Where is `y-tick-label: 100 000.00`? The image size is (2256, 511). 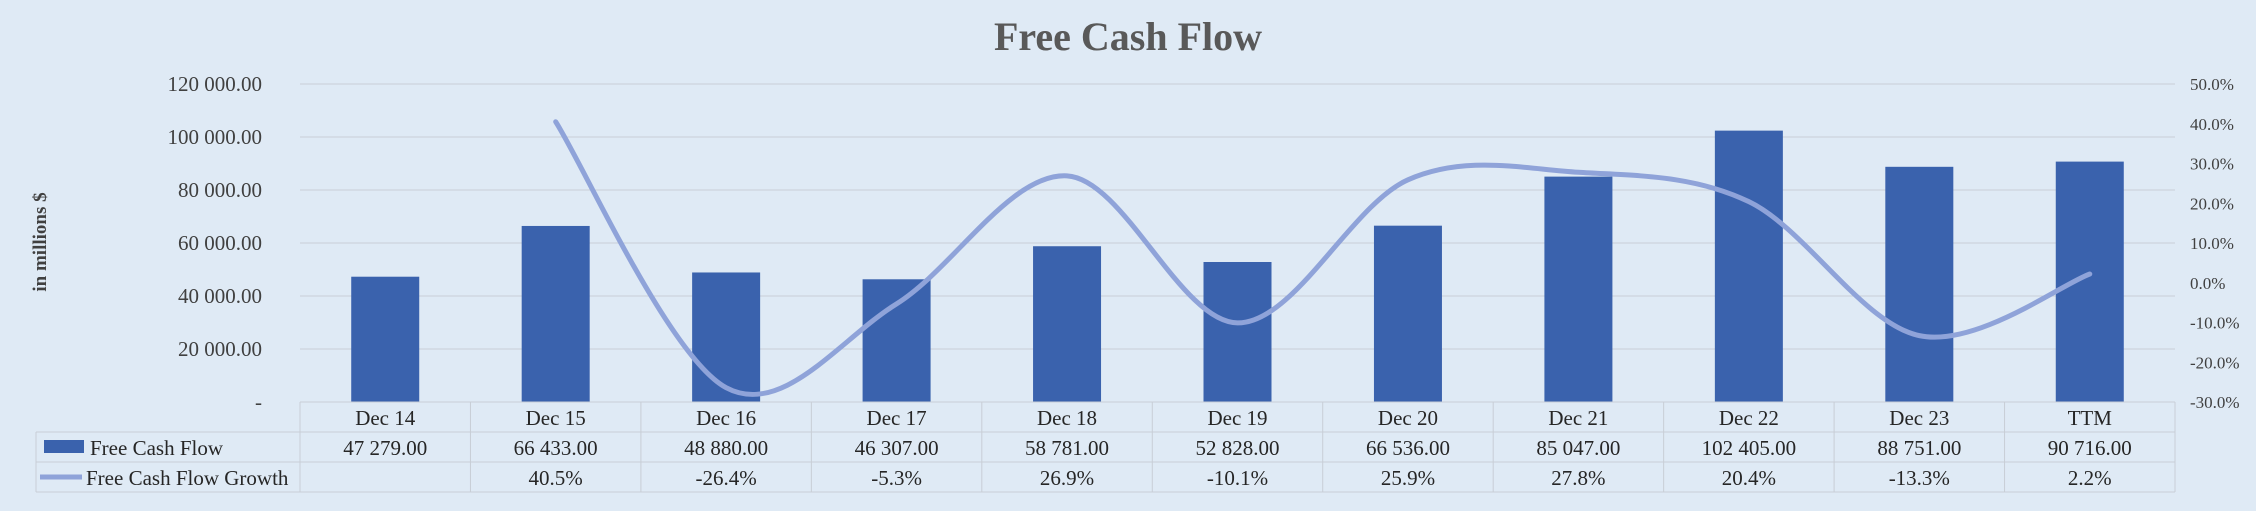
y-tick-label: 100 000.00 is located at coordinates (215, 137).